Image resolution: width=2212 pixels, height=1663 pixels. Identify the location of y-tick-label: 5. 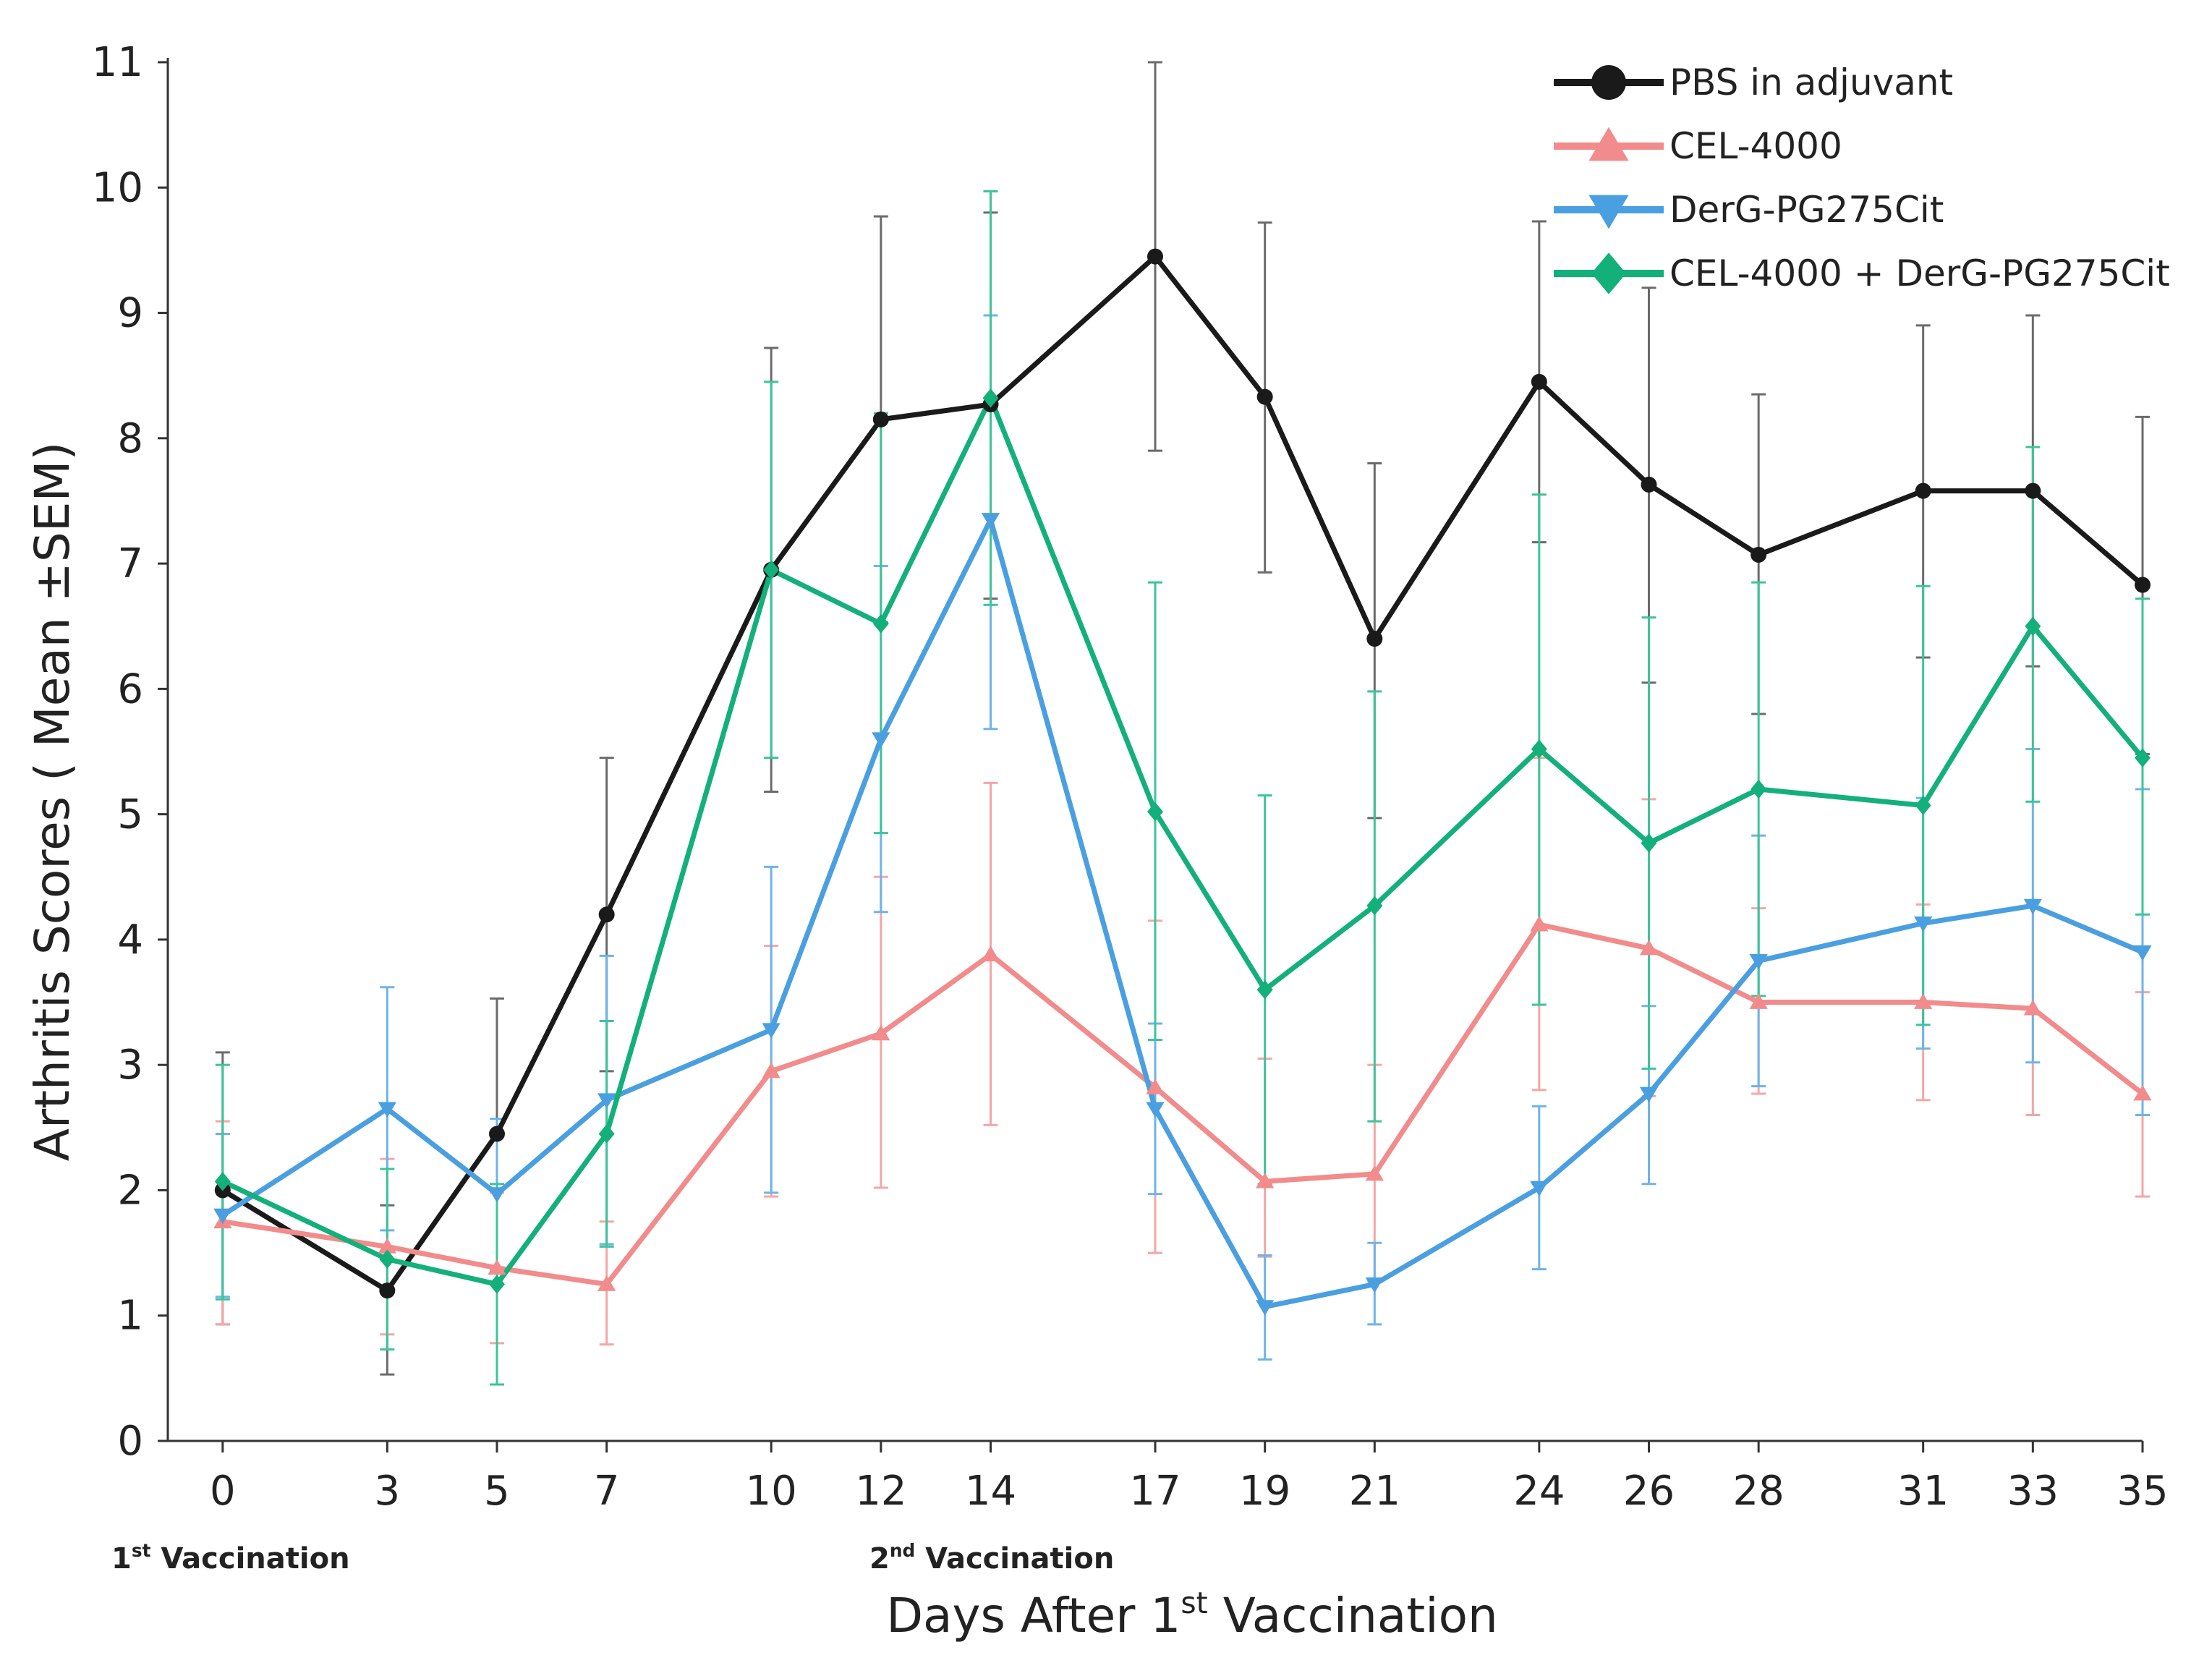
(130, 815).